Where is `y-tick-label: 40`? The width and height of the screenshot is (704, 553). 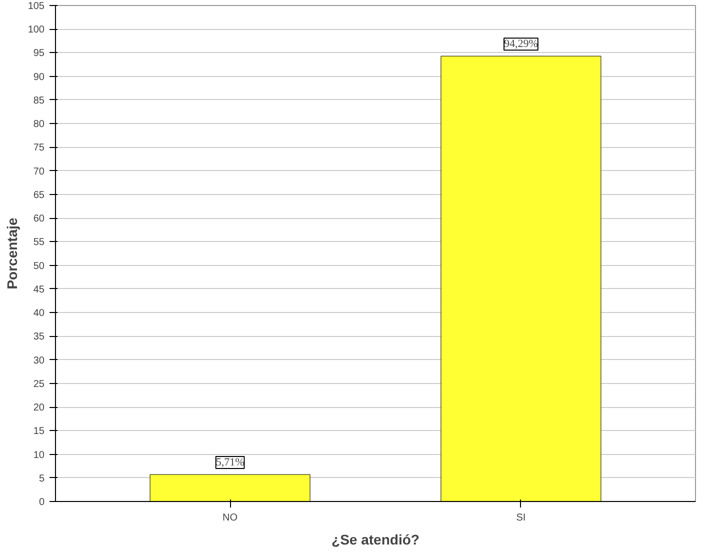
y-tick-label: 40 is located at coordinates (39, 314).